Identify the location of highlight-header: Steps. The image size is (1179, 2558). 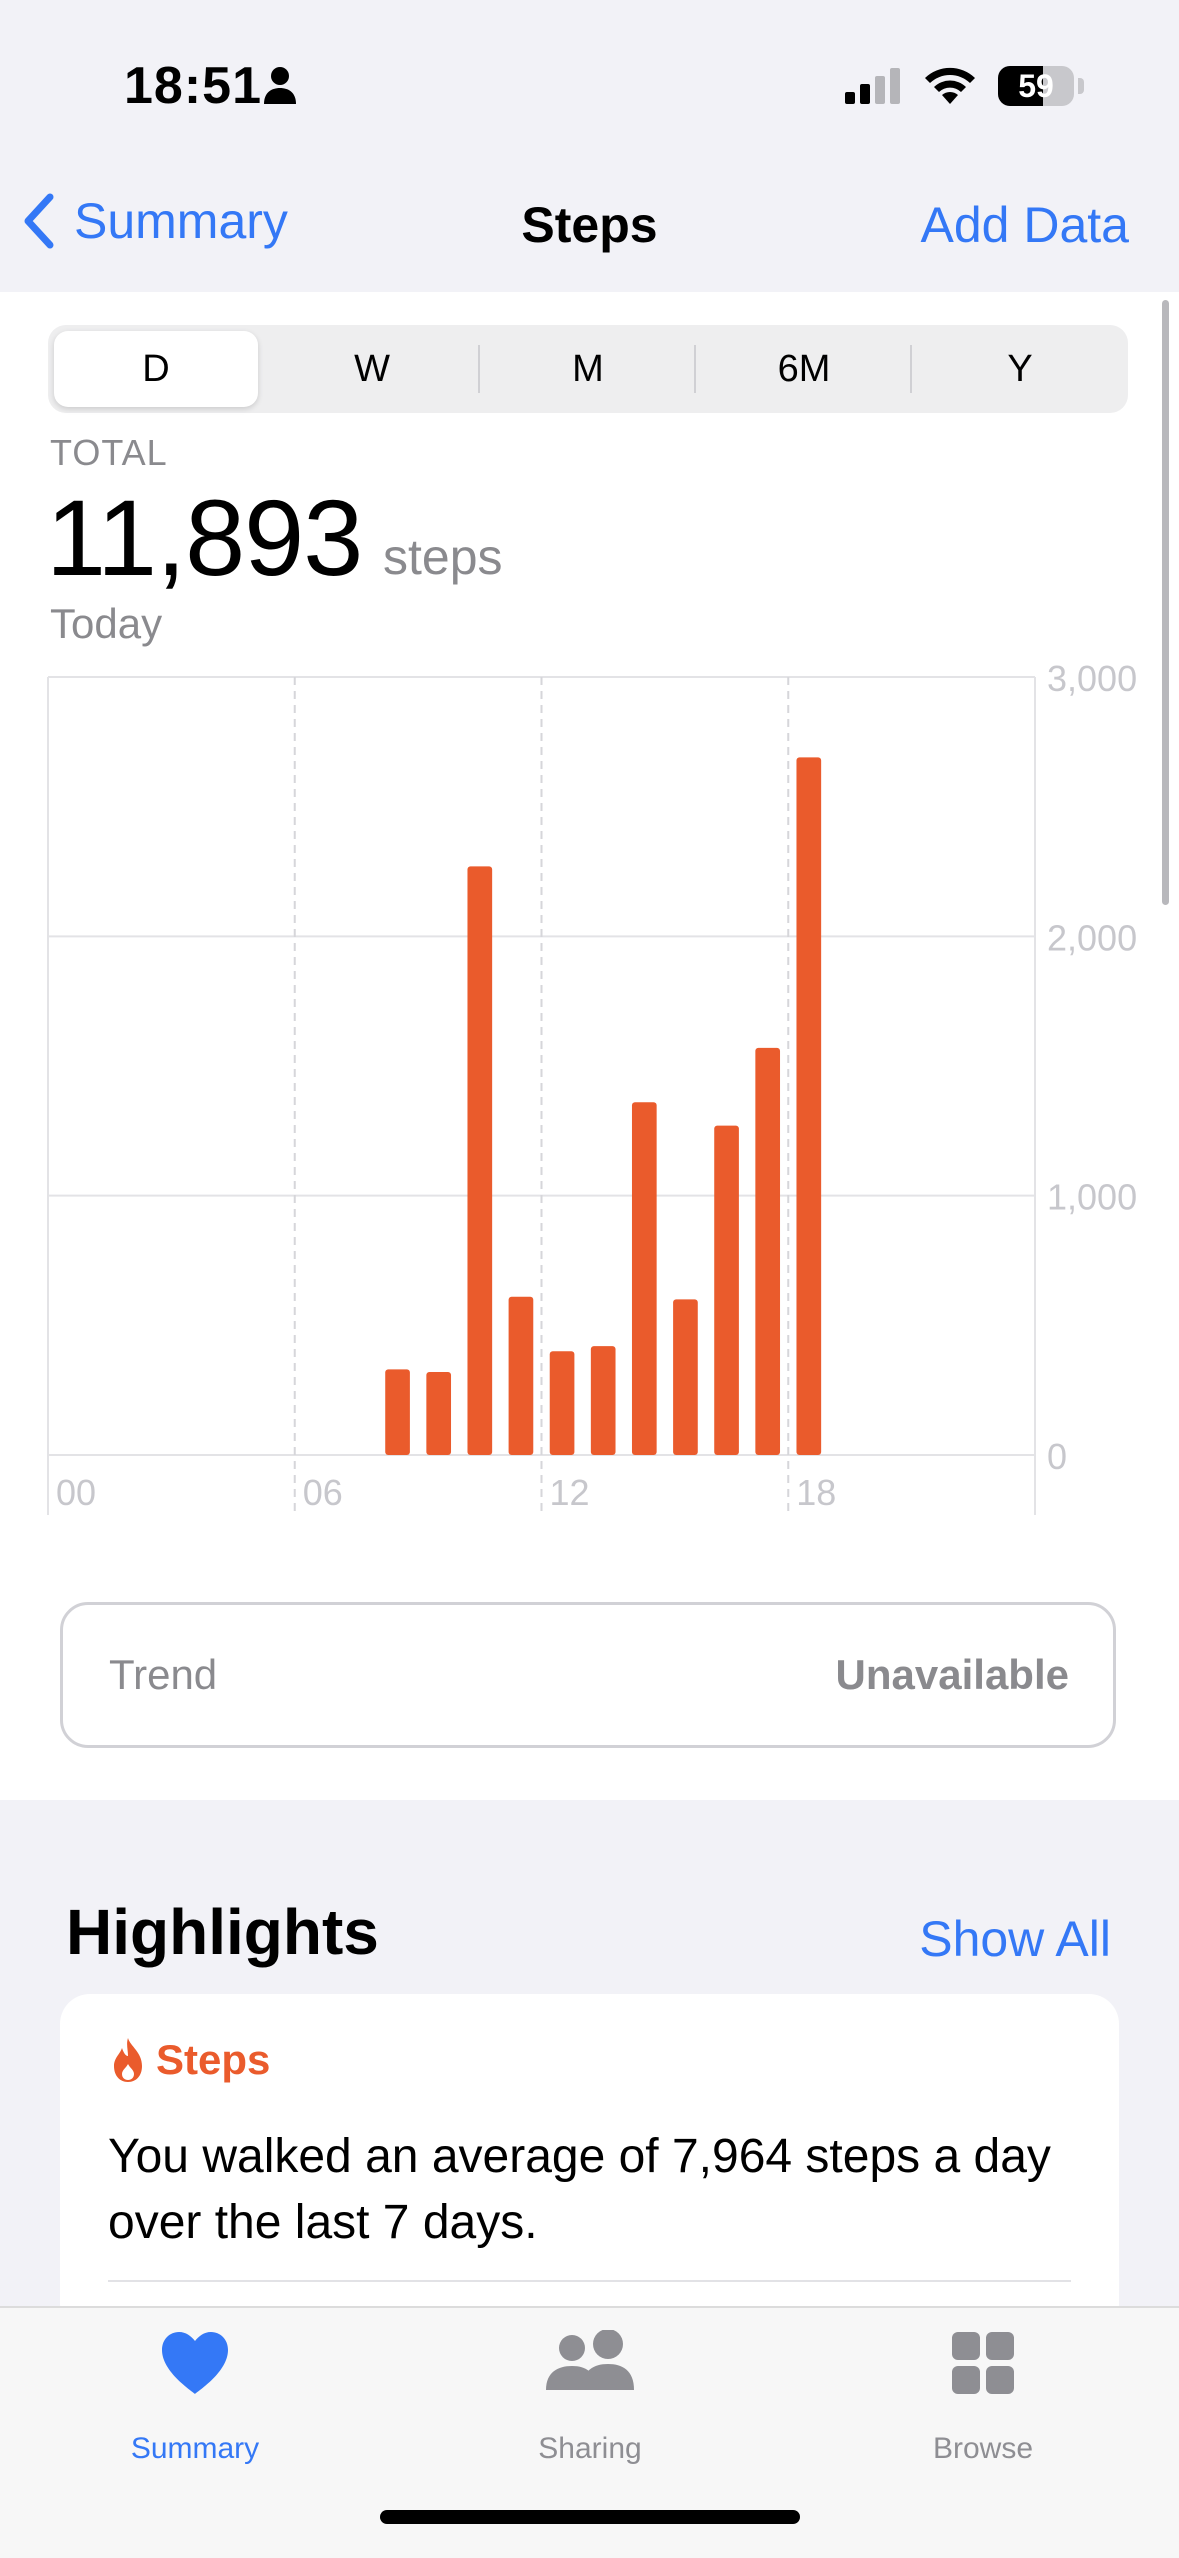
(189, 2060).